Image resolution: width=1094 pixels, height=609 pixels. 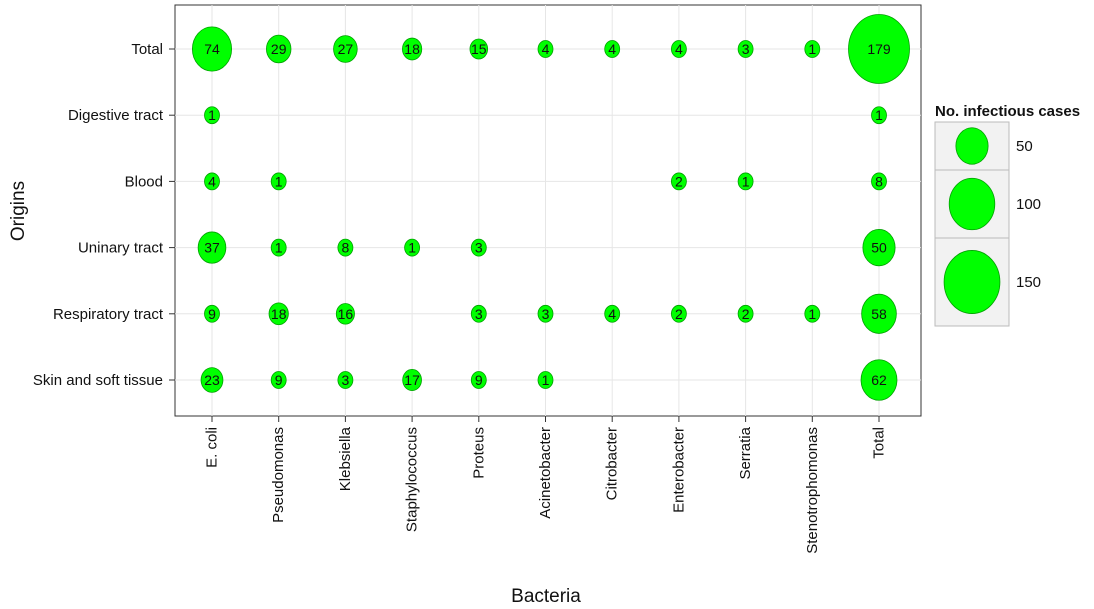 I want to click on bubble-value-label: 27, so click(x=346, y=49).